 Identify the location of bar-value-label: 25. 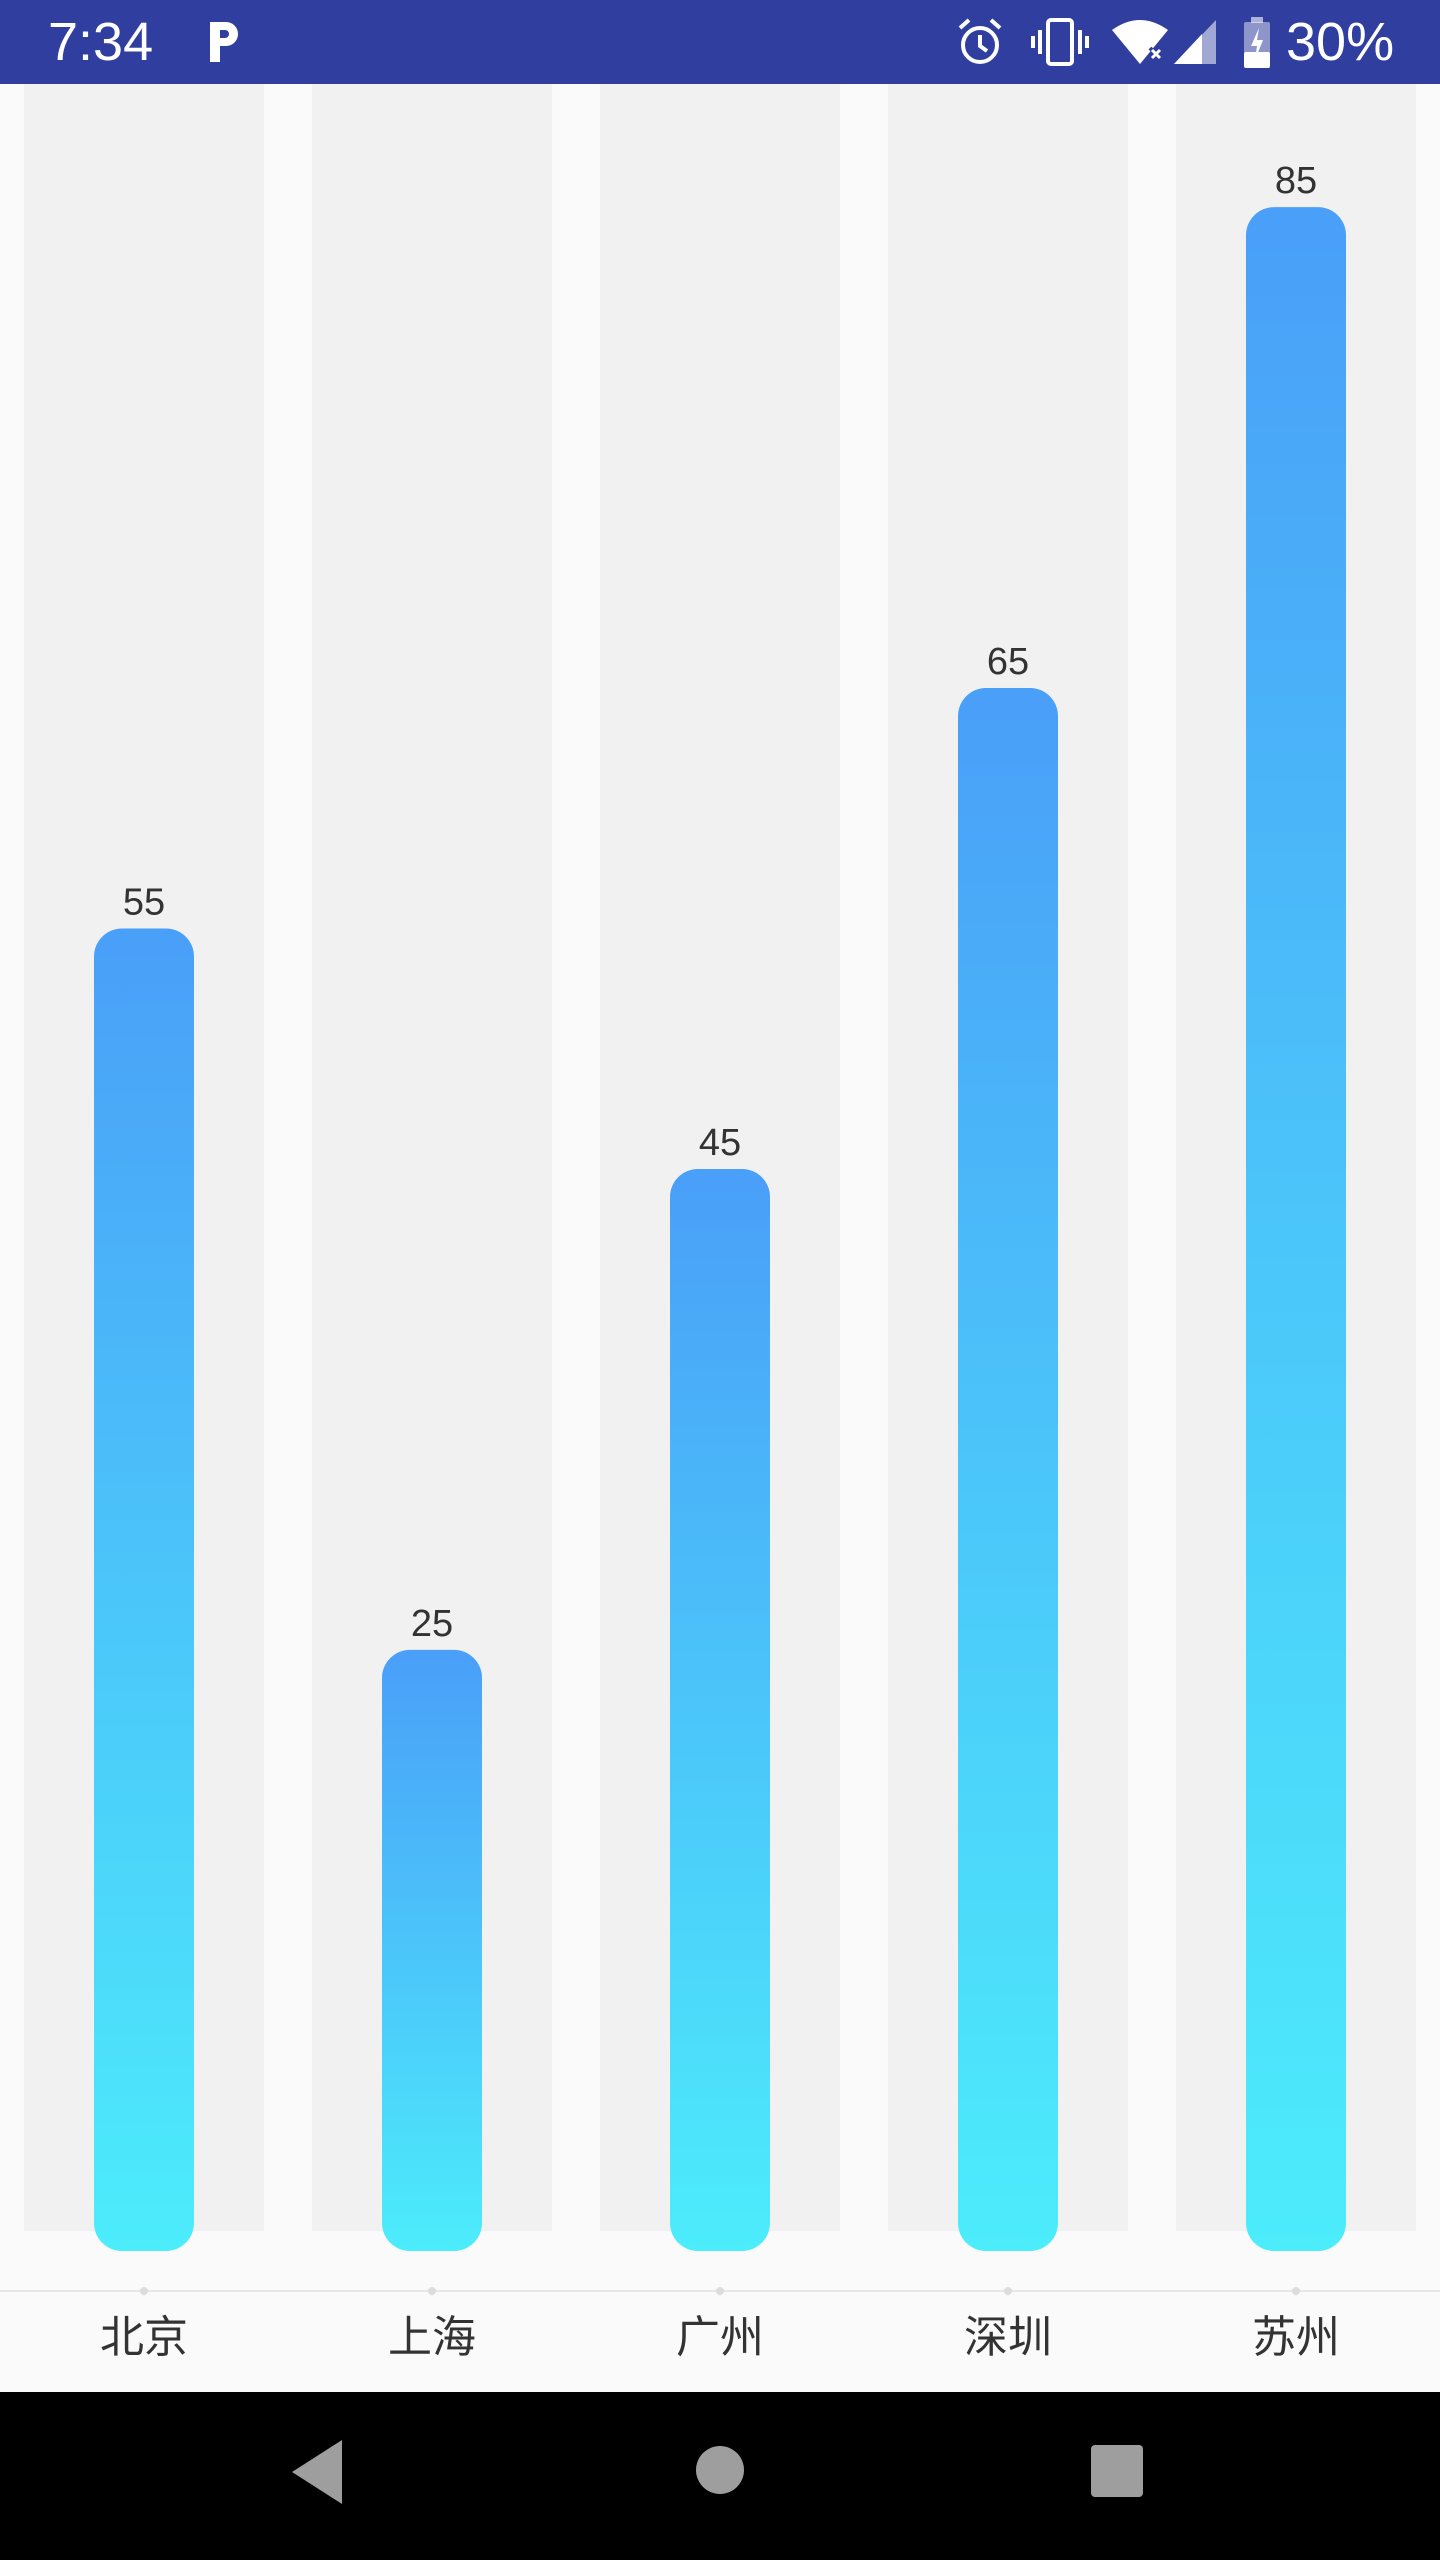
(432, 1624).